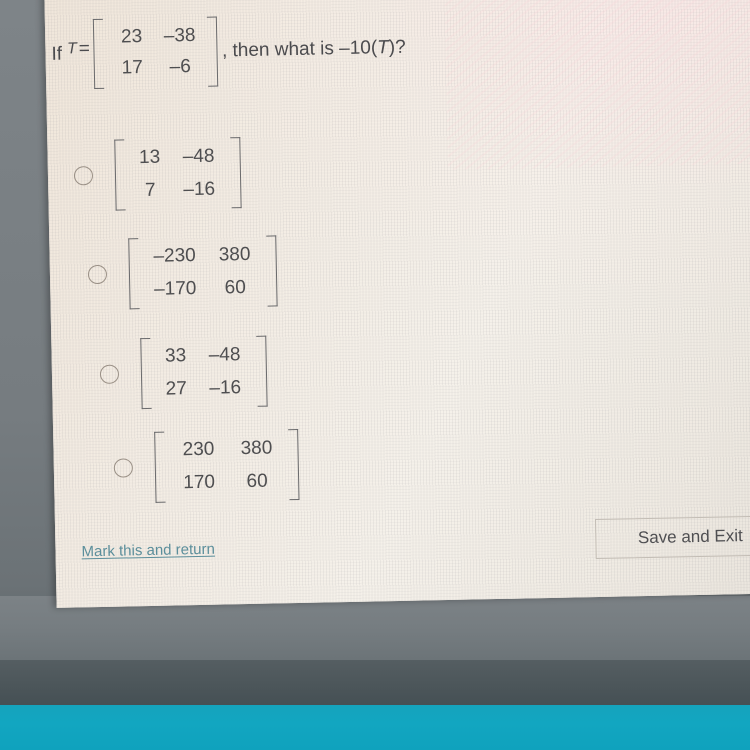  Describe the element at coordinates (156, 68) in the screenshot. I see `matrix-row: 17 –6` at that location.